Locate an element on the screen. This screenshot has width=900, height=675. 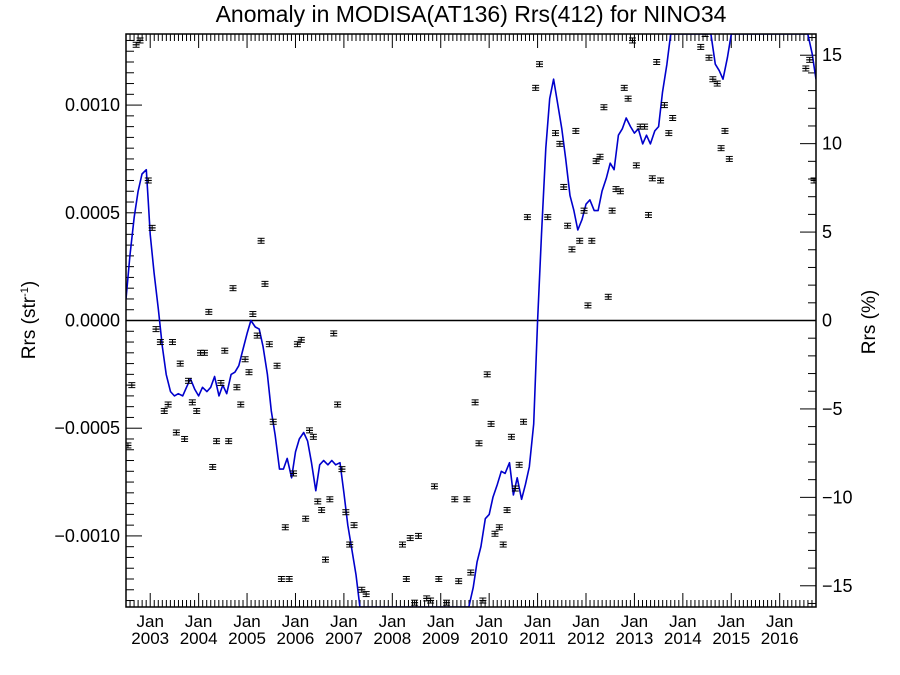
y2-tick-label: −5 is located at coordinates (832, 409).